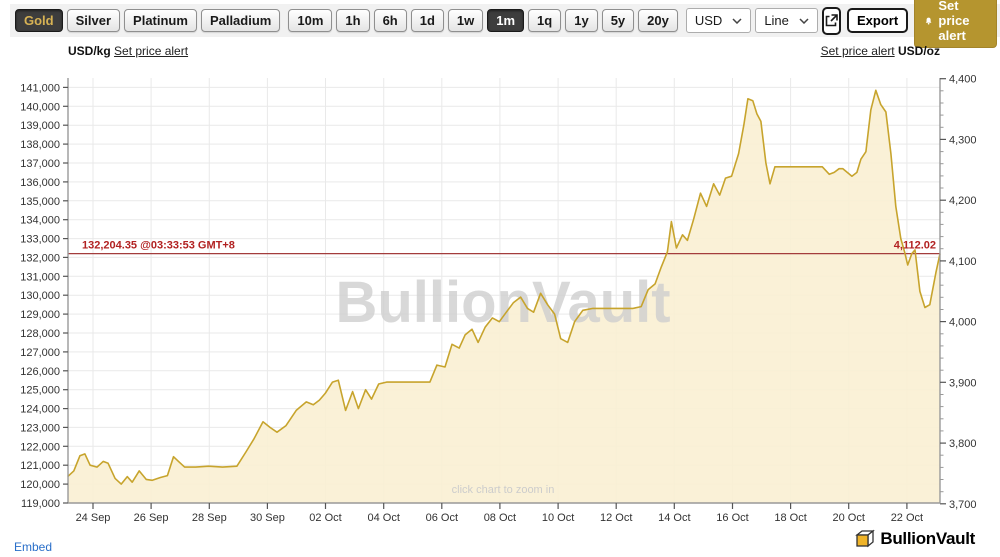  What do you see at coordinates (708, 20) in the screenshot?
I see `currency-value: USD` at bounding box center [708, 20].